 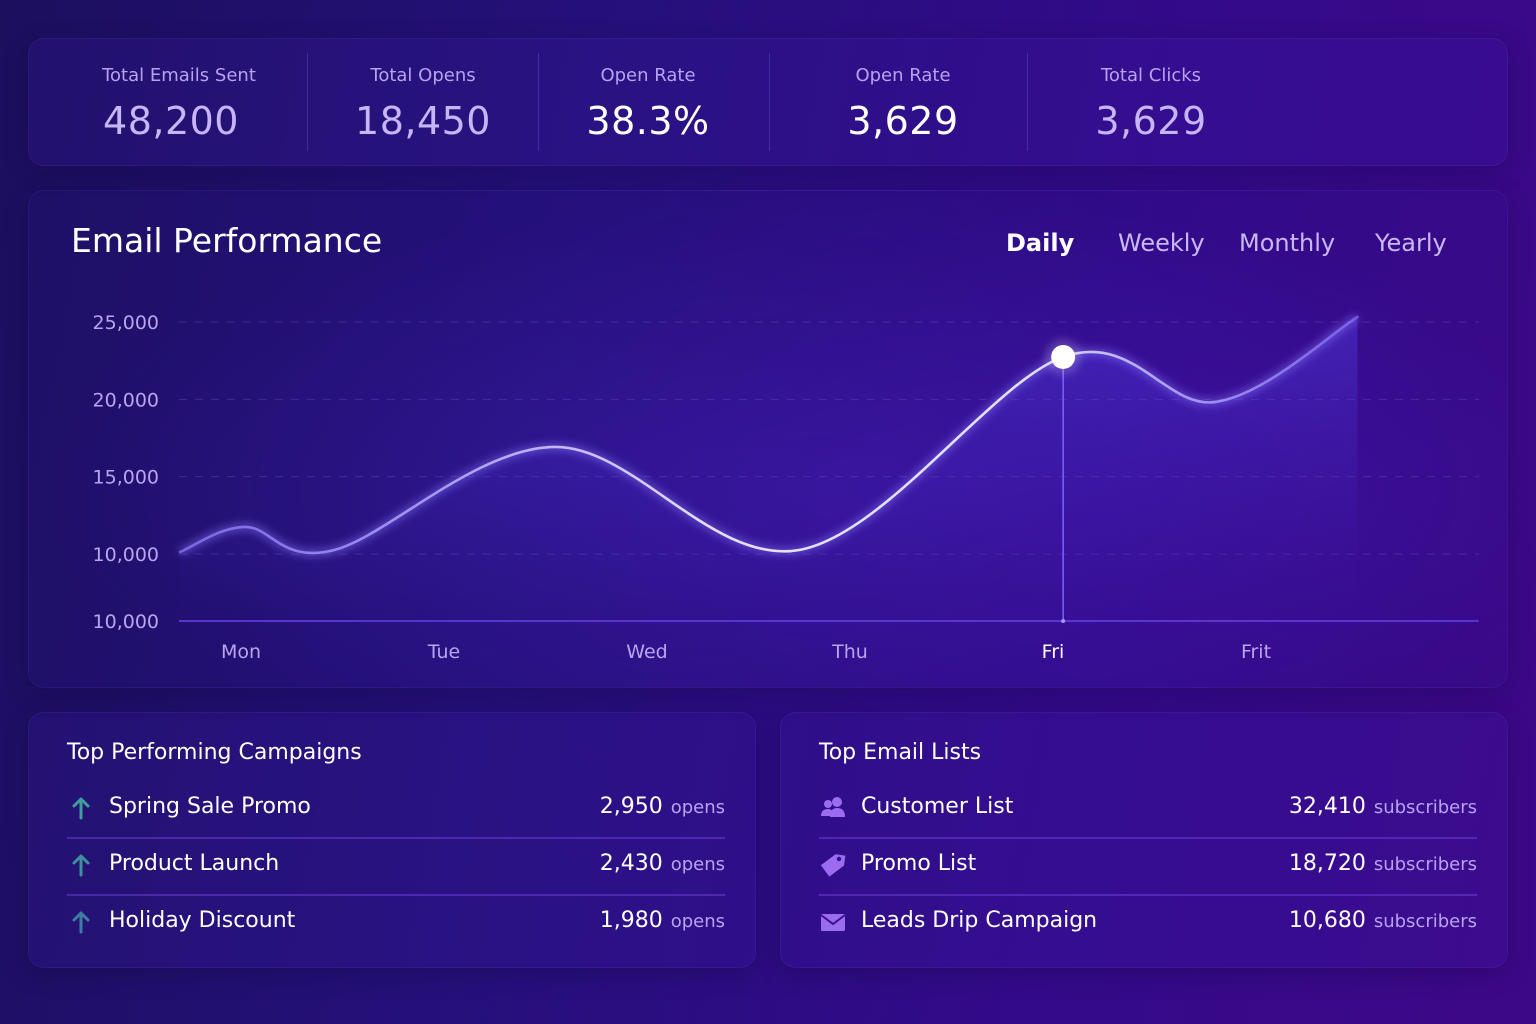 What do you see at coordinates (849, 652) in the screenshot?
I see `x-tick-label: Thu` at bounding box center [849, 652].